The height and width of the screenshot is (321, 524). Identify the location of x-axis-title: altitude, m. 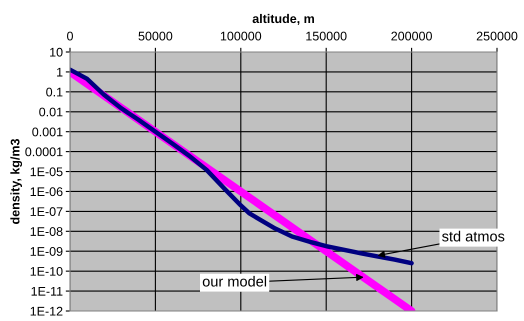
(283, 19).